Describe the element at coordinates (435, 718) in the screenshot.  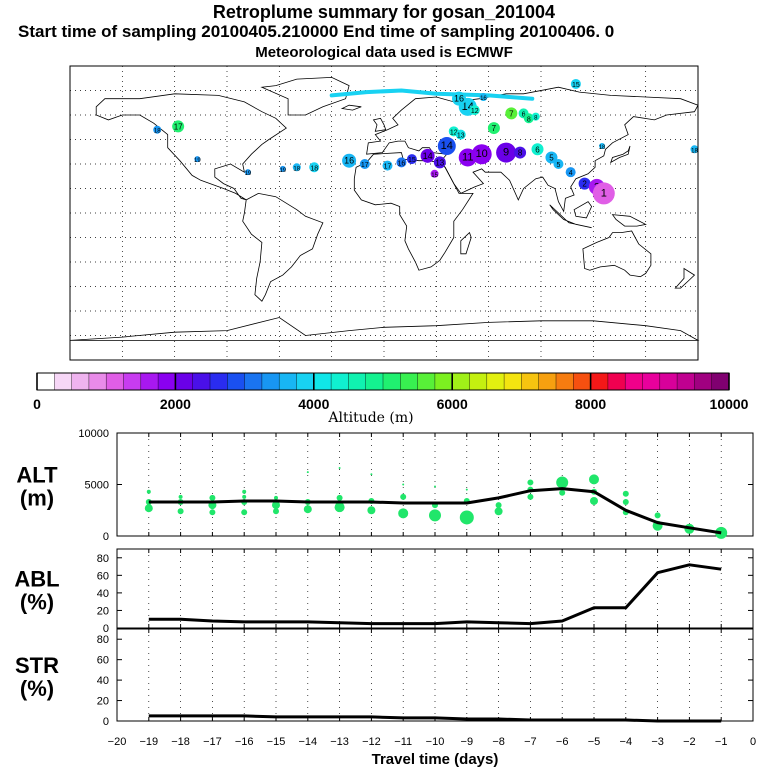
I see `str-series-line` at that location.